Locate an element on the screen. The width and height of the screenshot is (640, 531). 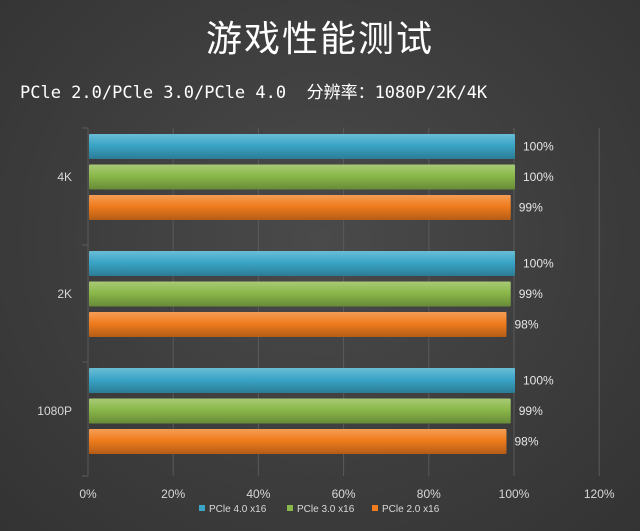
legend-label: PCle 3.0 x16 is located at coordinates (326, 509).